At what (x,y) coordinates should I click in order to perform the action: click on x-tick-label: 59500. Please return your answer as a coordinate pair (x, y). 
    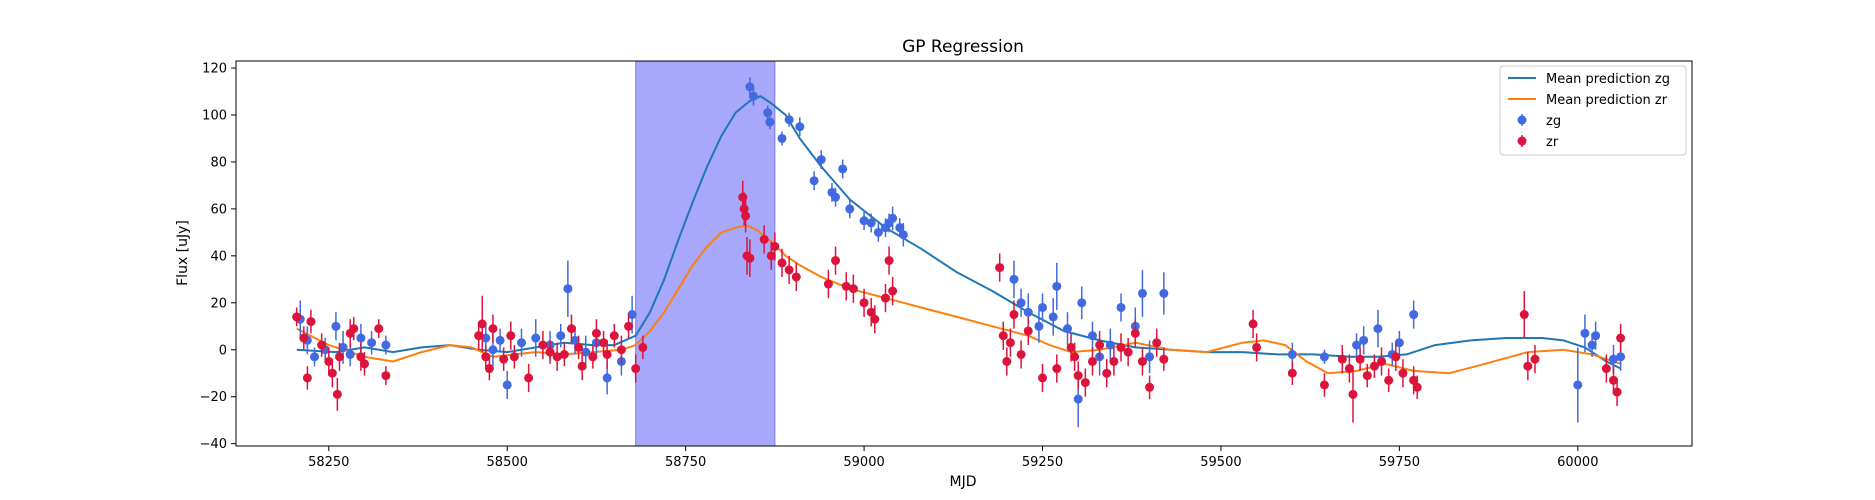
    Looking at the image, I should click on (1220, 462).